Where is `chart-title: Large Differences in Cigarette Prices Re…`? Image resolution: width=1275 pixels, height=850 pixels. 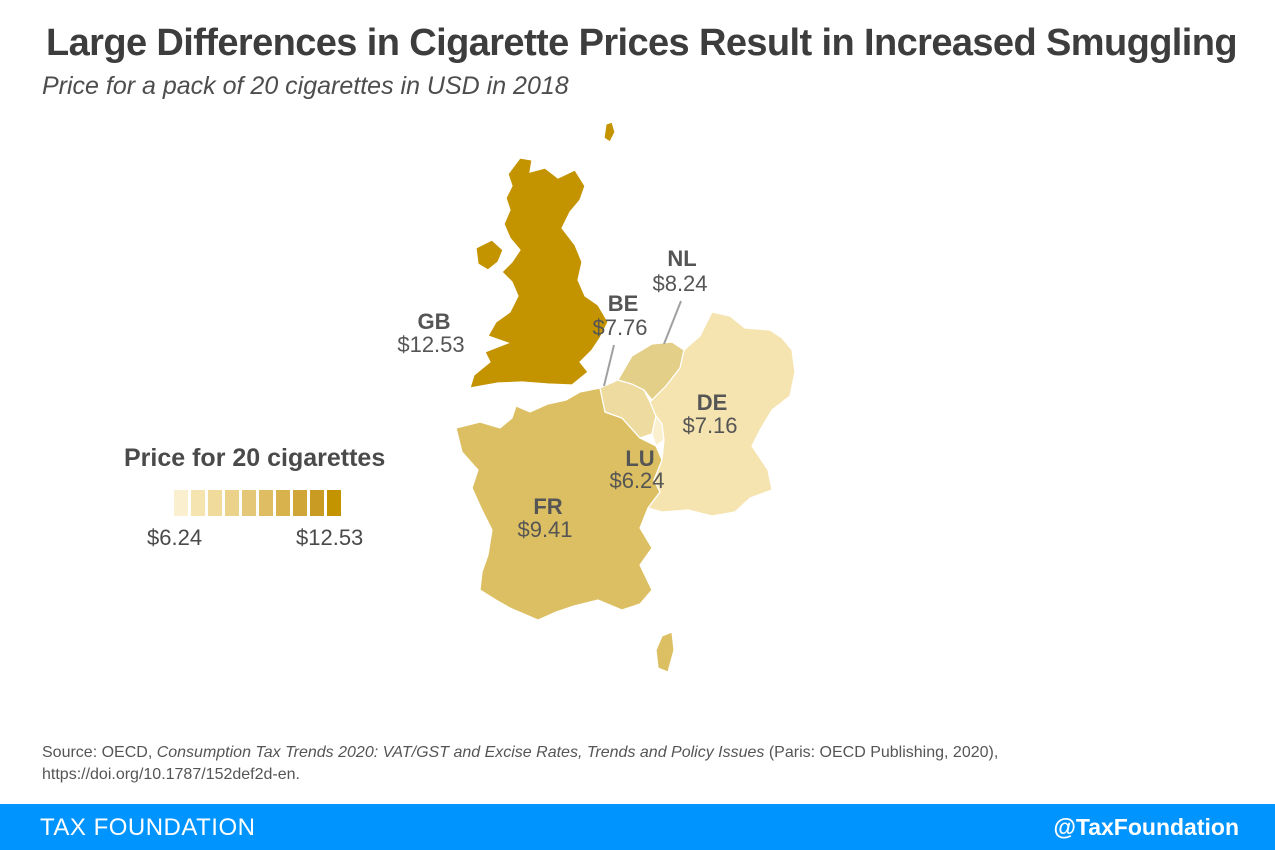
chart-title: Large Differences in Cigarette Prices Re… is located at coordinates (642, 43).